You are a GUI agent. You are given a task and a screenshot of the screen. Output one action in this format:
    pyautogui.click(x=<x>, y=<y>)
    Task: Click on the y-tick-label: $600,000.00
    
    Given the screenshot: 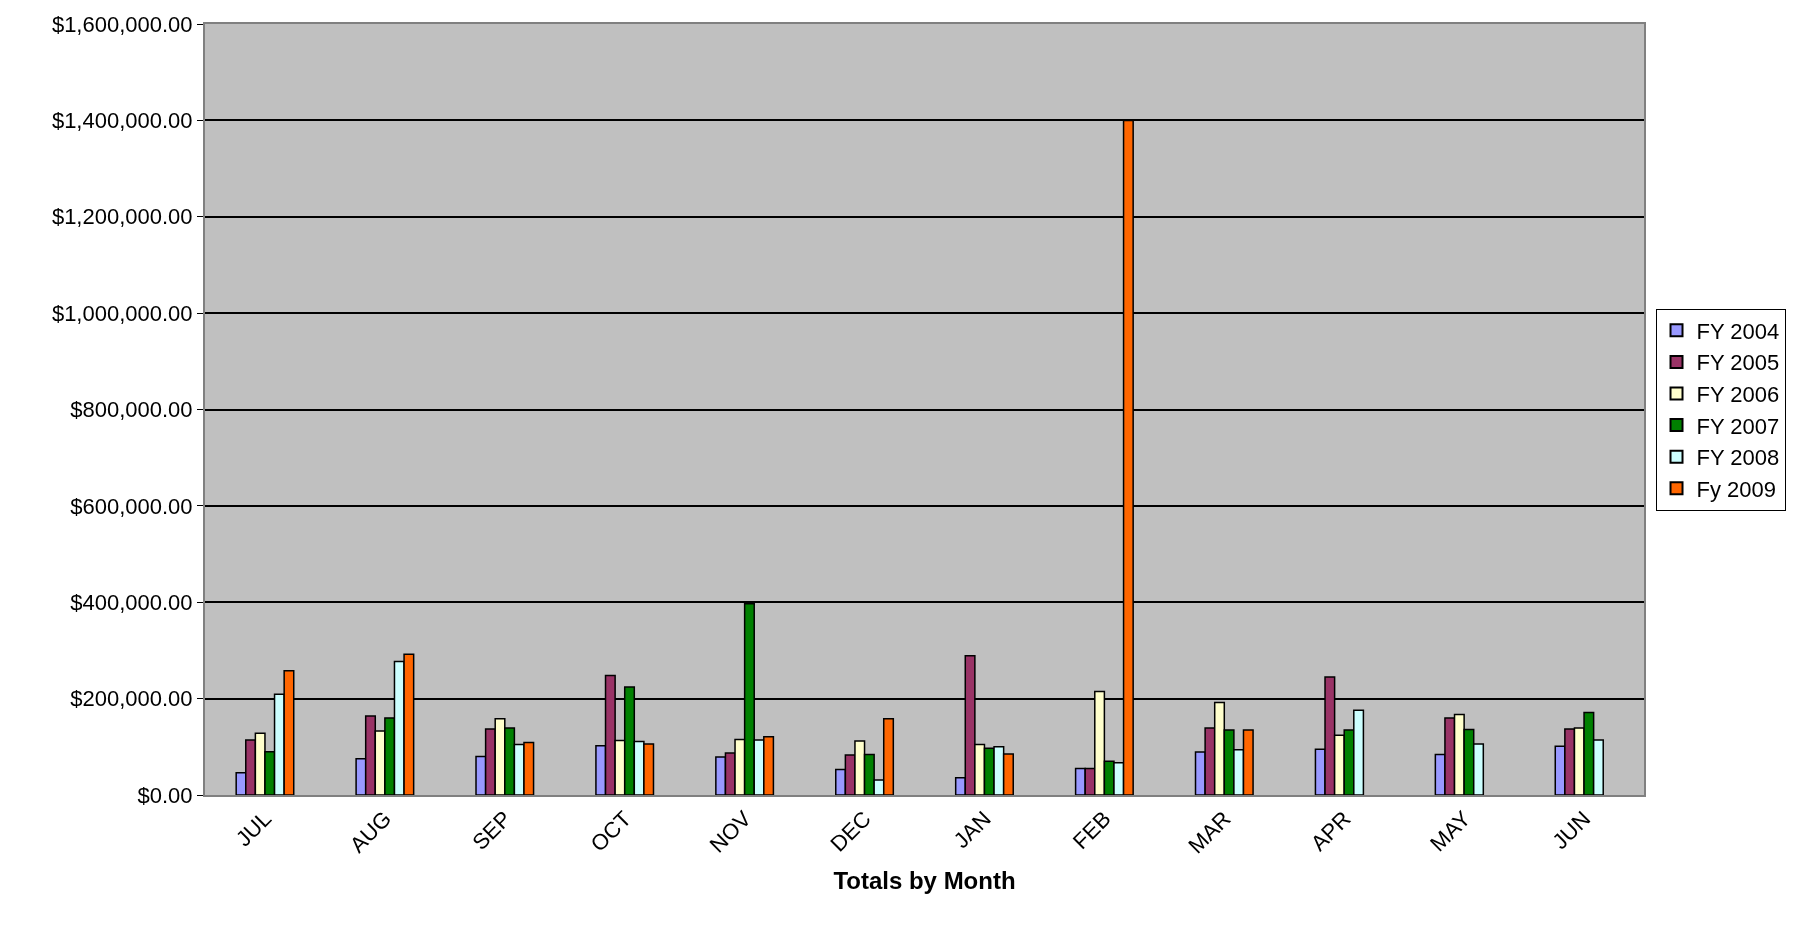 What is the action you would take?
    pyautogui.click(x=131, y=506)
    